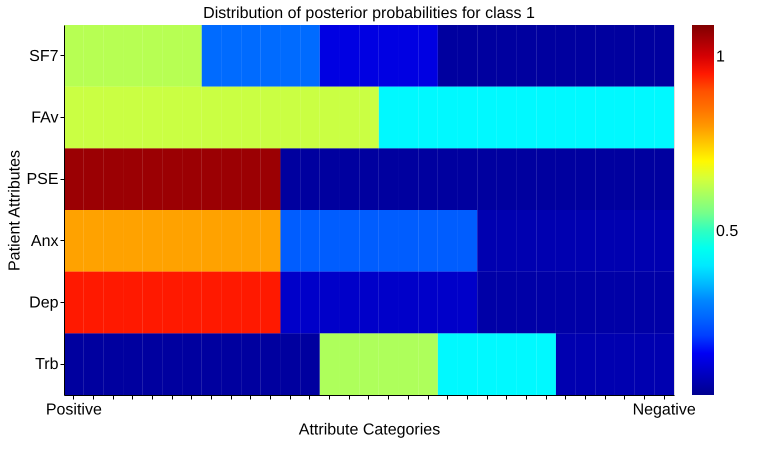 The height and width of the screenshot is (457, 757). I want to click on x-axis-title: Attribute Categories, so click(369, 430).